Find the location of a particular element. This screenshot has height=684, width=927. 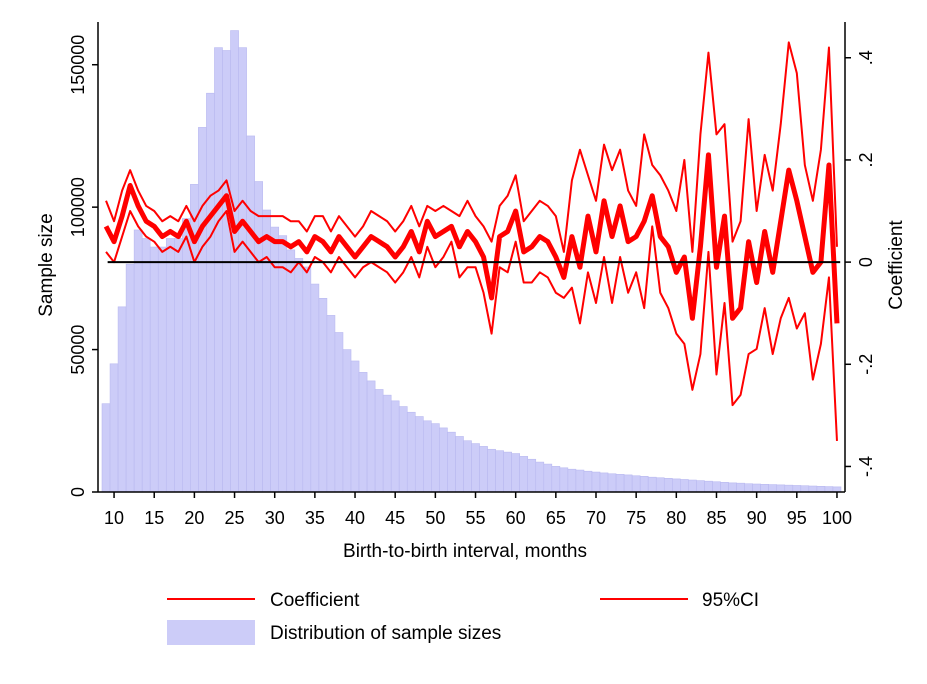

legend-ci-label: 95%CI is located at coordinates (730, 600).